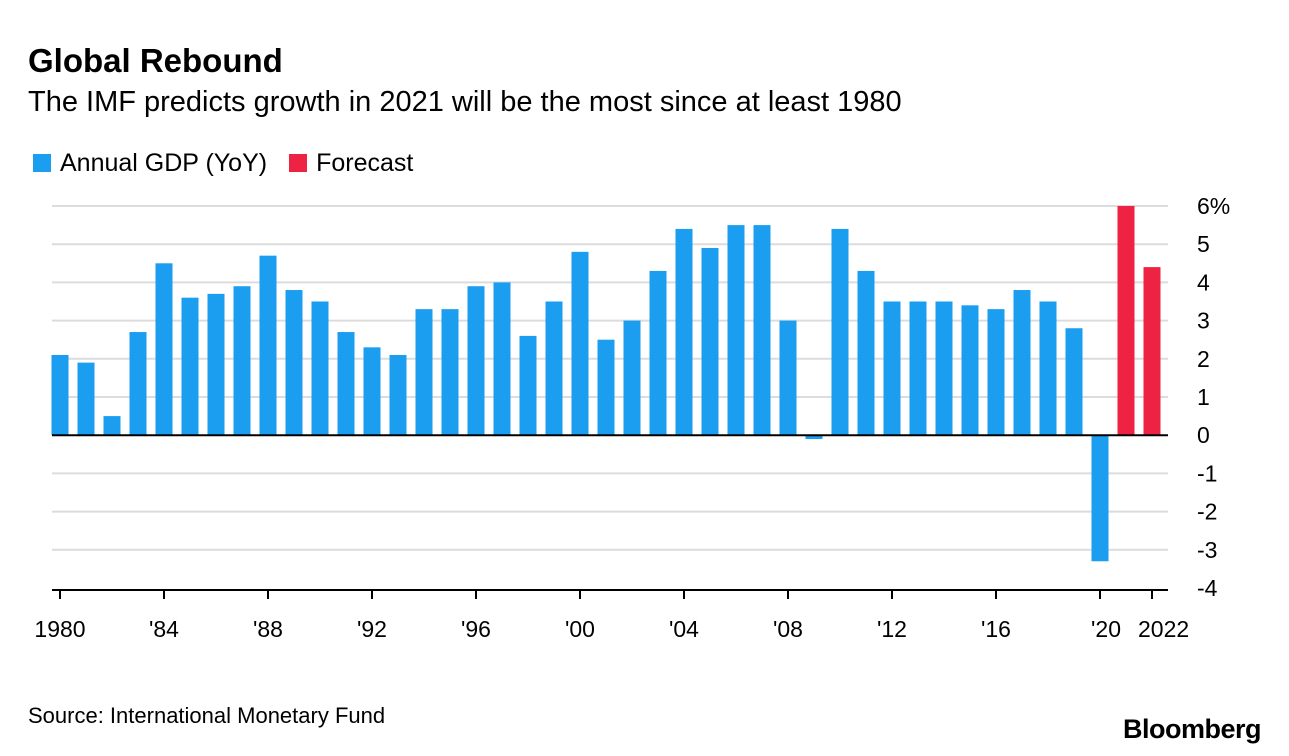  What do you see at coordinates (450, 372) in the screenshot?
I see `bar-gdp-1995` at bounding box center [450, 372].